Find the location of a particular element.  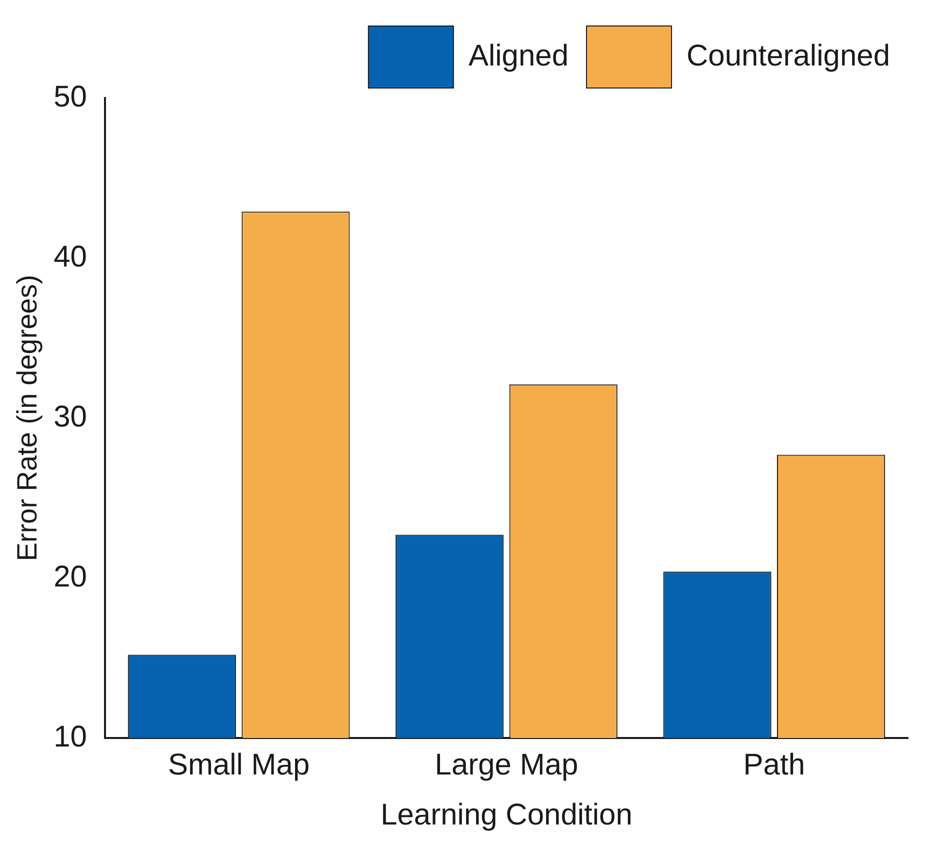

y-tick-label: 50 is located at coordinates (70, 97).